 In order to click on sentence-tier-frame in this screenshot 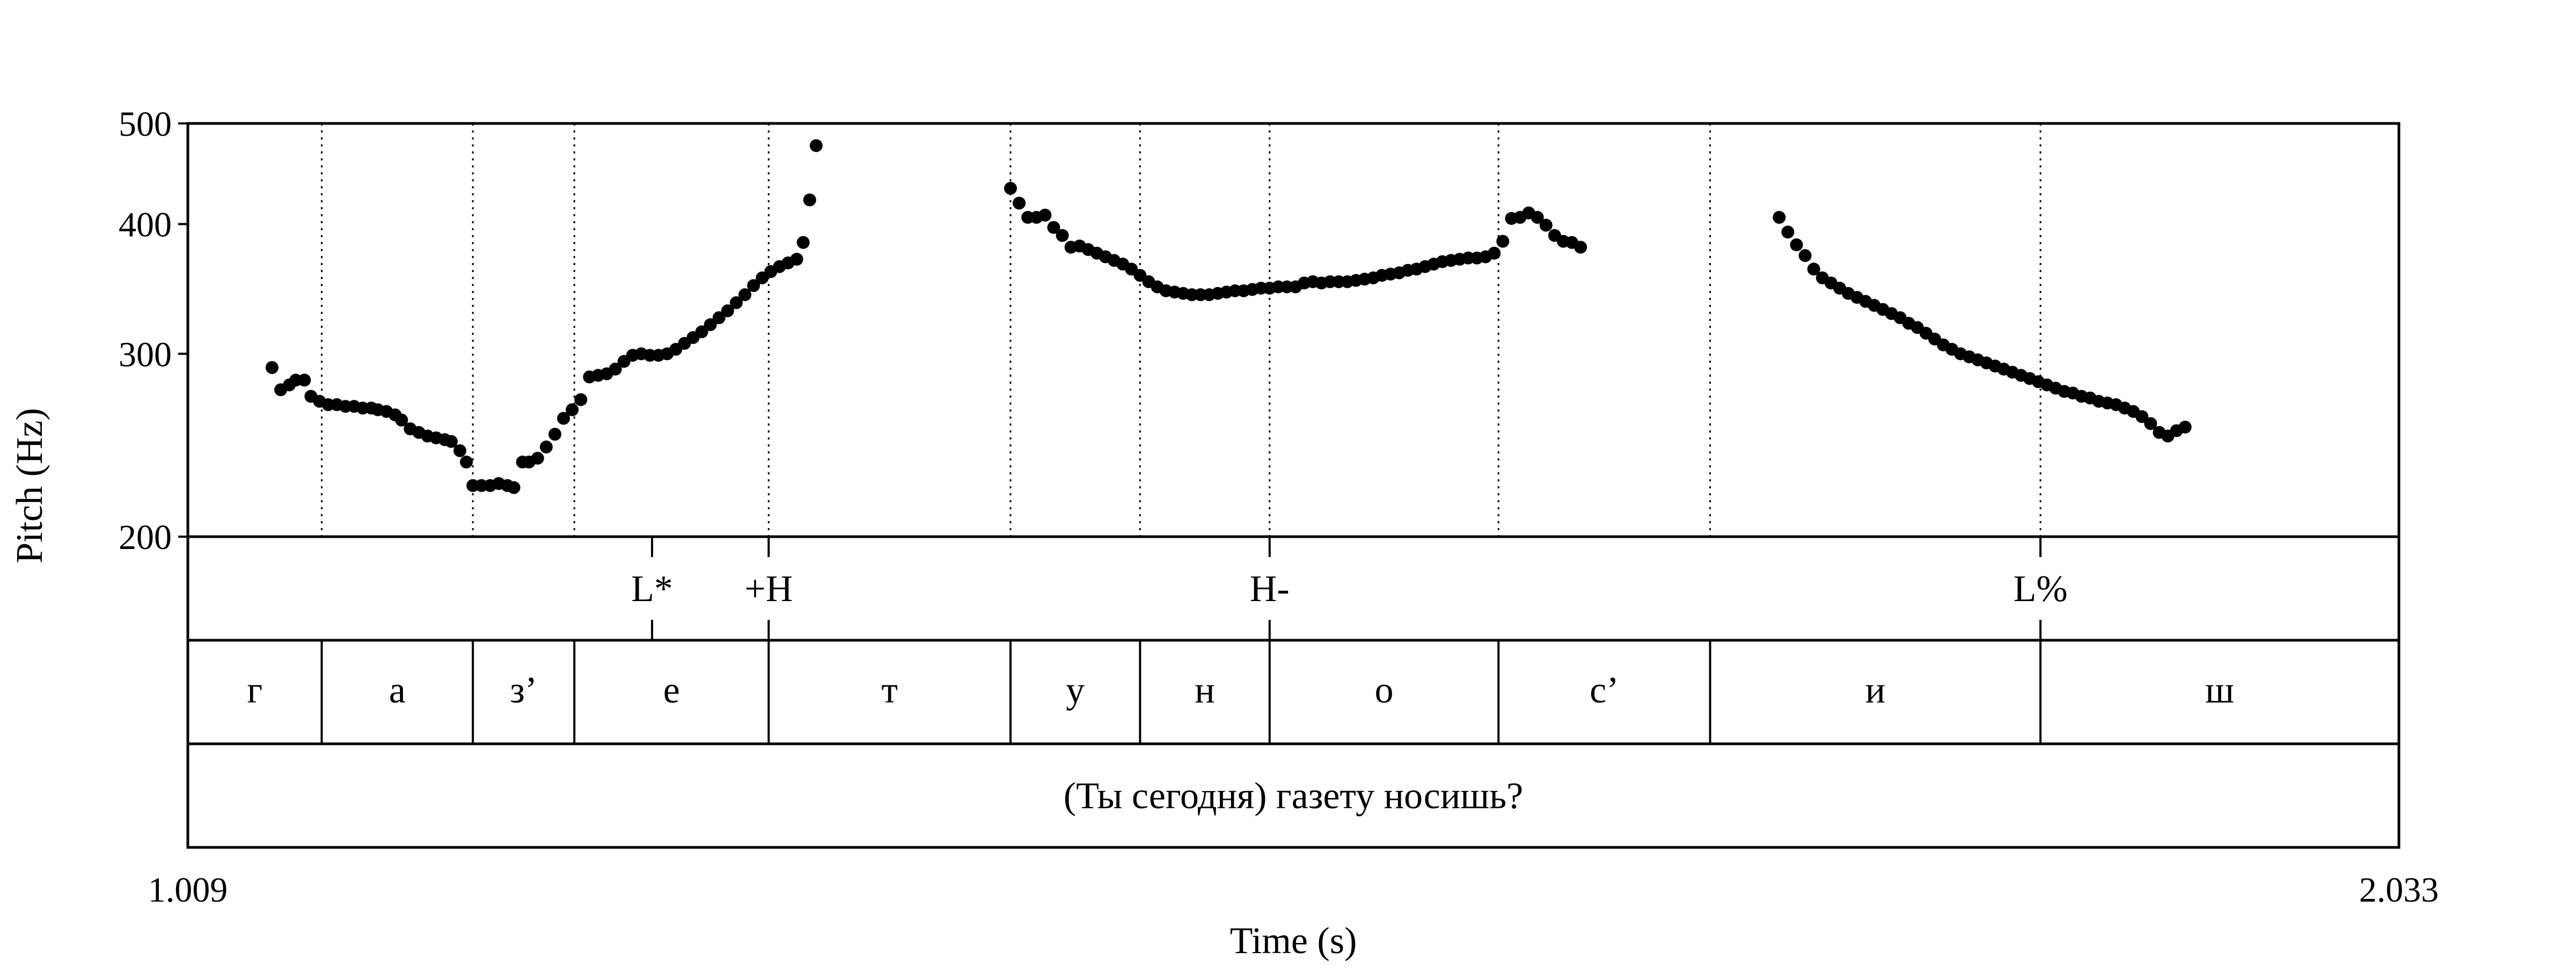, I will do `click(1293, 795)`.